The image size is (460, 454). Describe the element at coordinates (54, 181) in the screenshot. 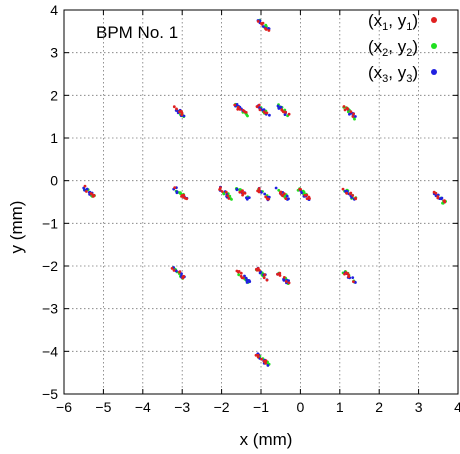

I see `y-tick-label: 0` at that location.